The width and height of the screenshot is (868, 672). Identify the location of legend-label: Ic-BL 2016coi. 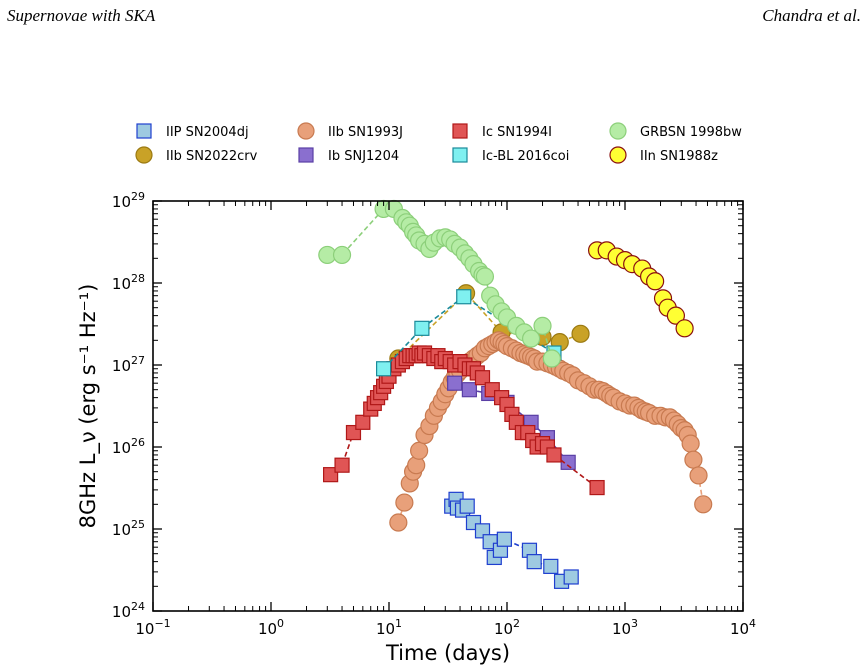
(525, 156).